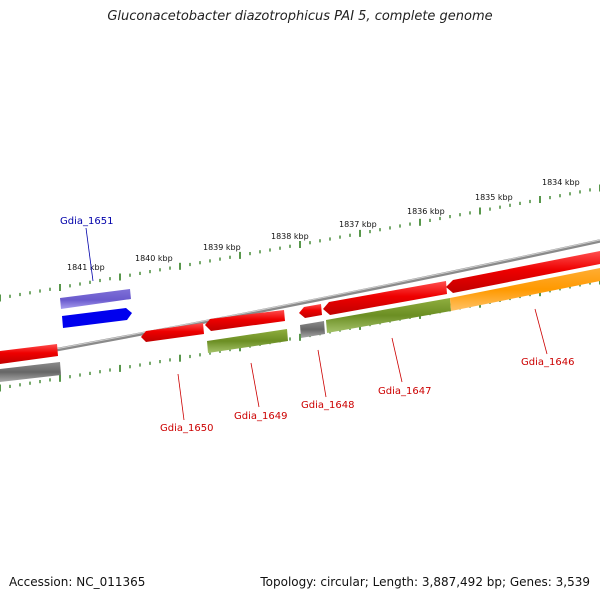 The width and height of the screenshot is (600, 600). What do you see at coordinates (561, 182) in the screenshot?
I see `kbp-label-1834: 1834 kbp` at bounding box center [561, 182].